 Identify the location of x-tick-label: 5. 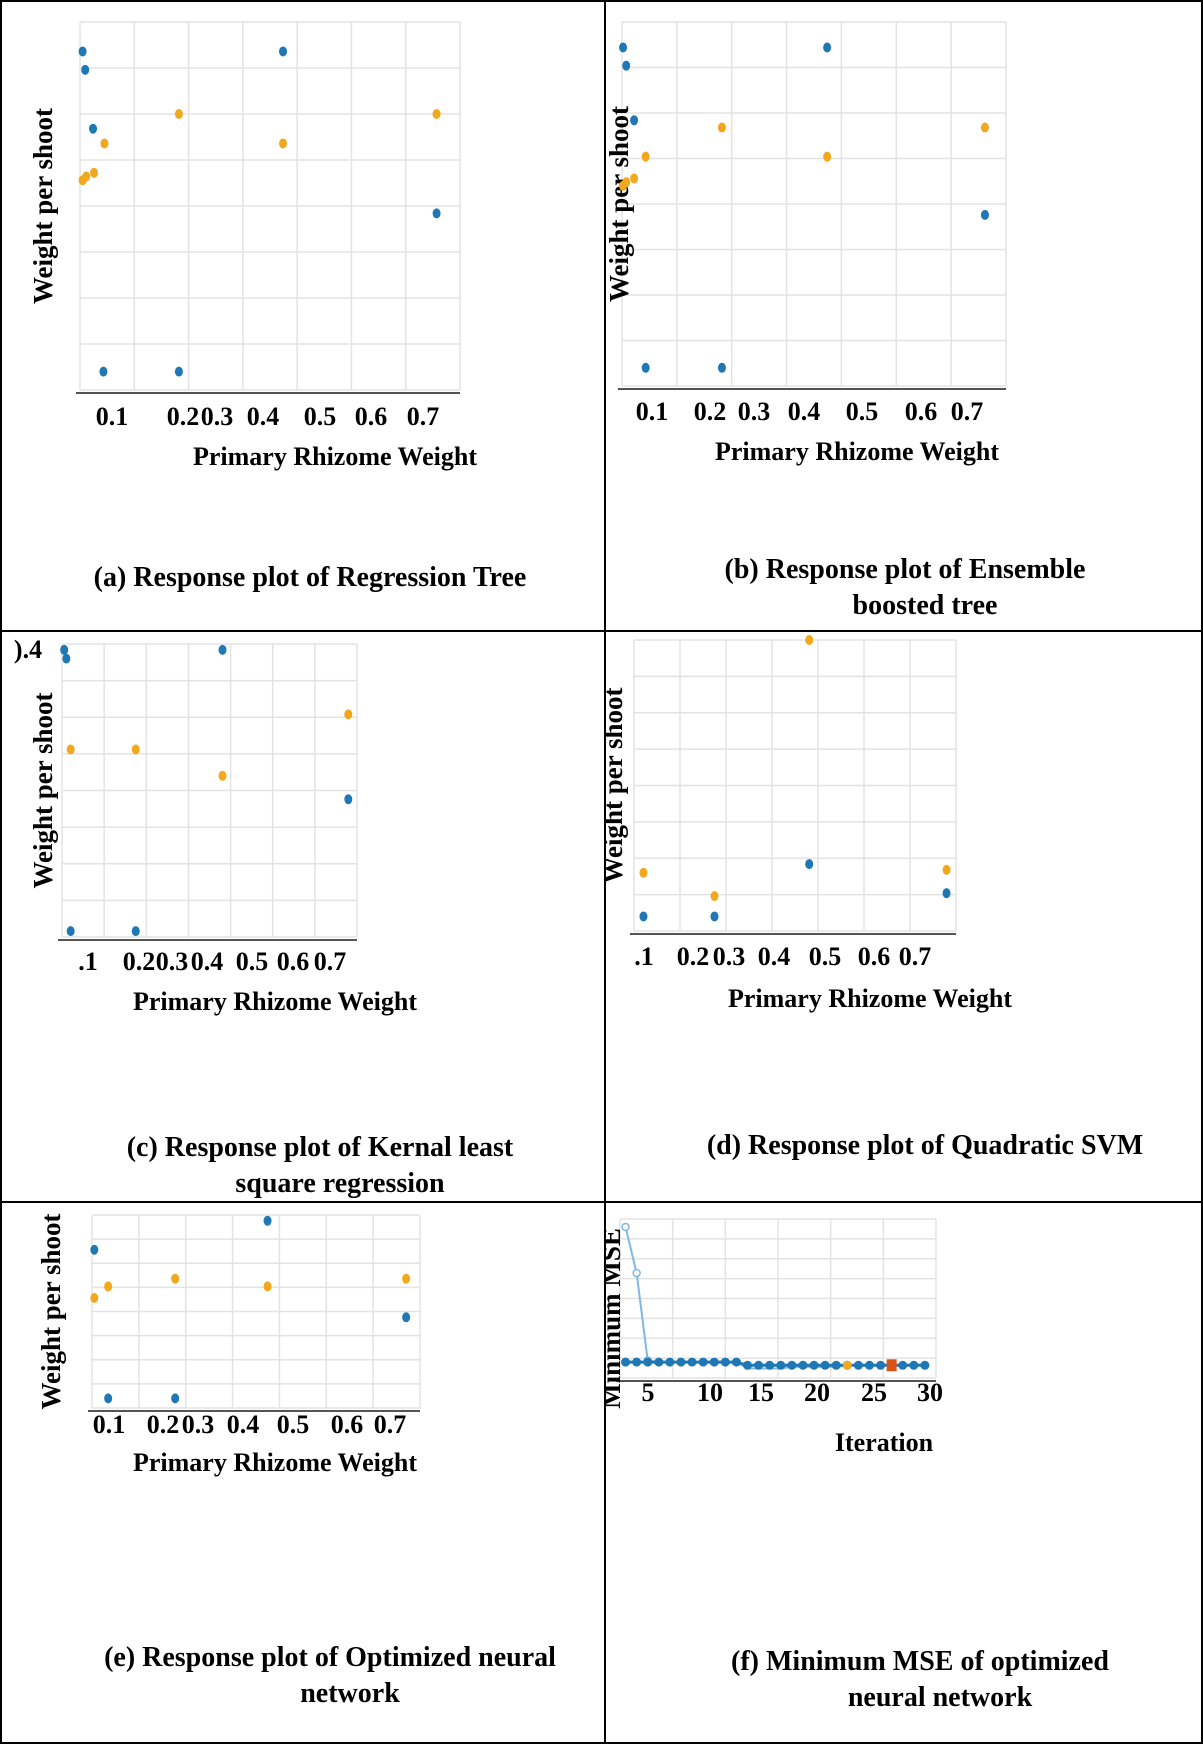
(648, 1392).